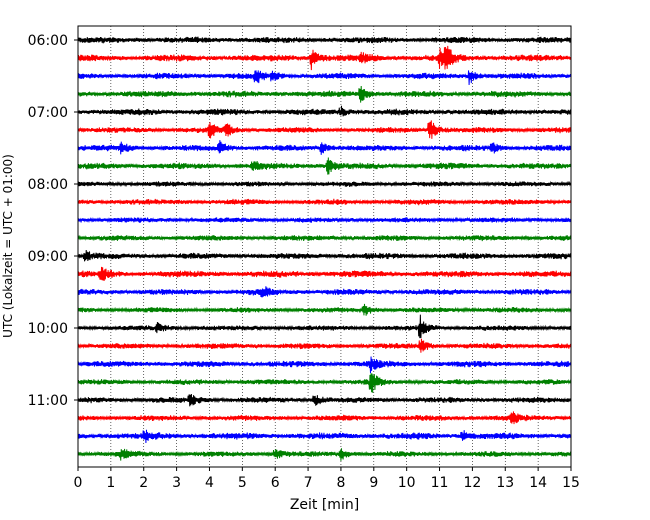  Describe the element at coordinates (407, 483) in the screenshot. I see `x-tick-label: 10` at that location.